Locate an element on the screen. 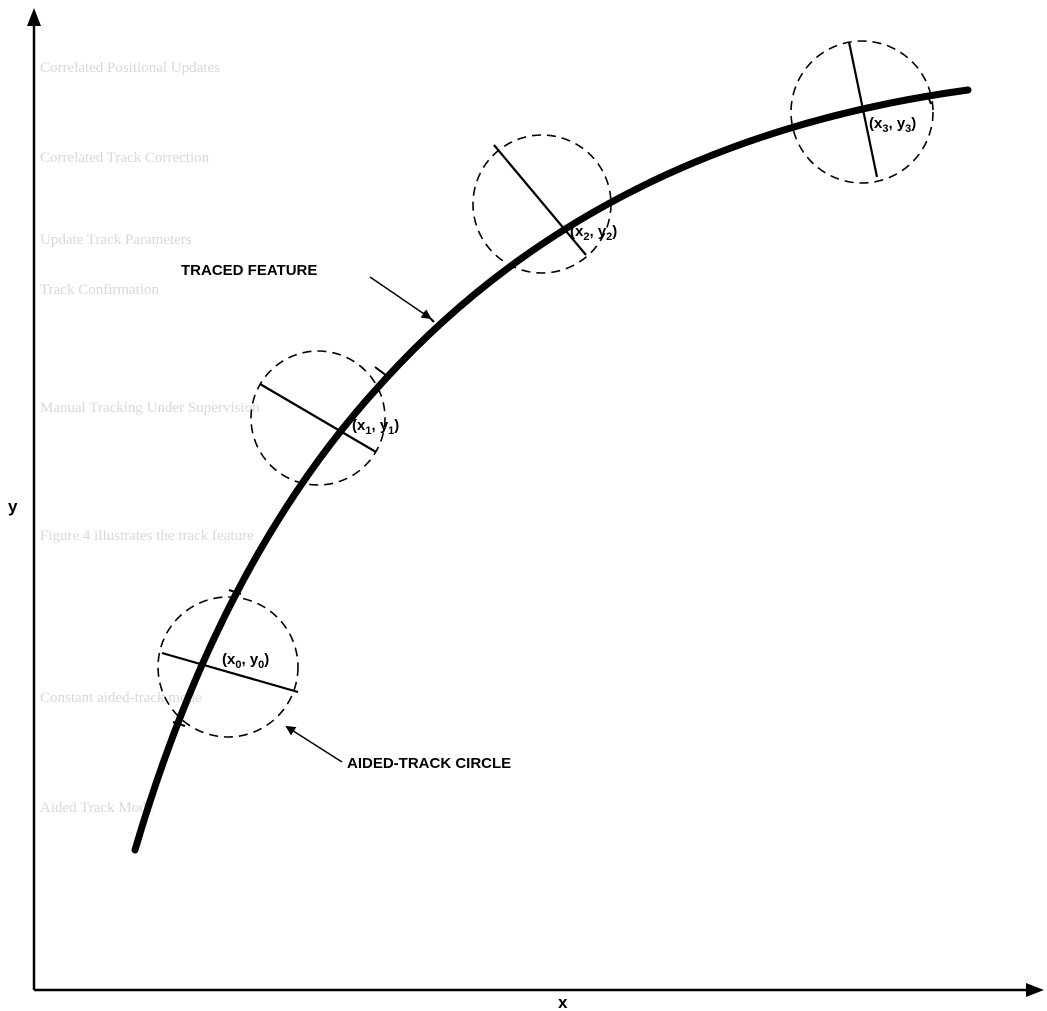 The image size is (1047, 1011). bleed-text-8: Aided Track Mode is located at coordinates (97, 808).